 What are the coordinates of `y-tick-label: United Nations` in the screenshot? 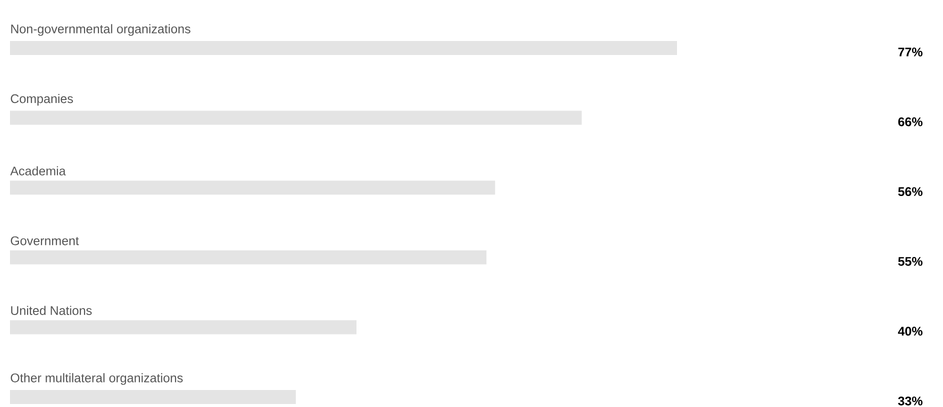 It's located at (51, 311).